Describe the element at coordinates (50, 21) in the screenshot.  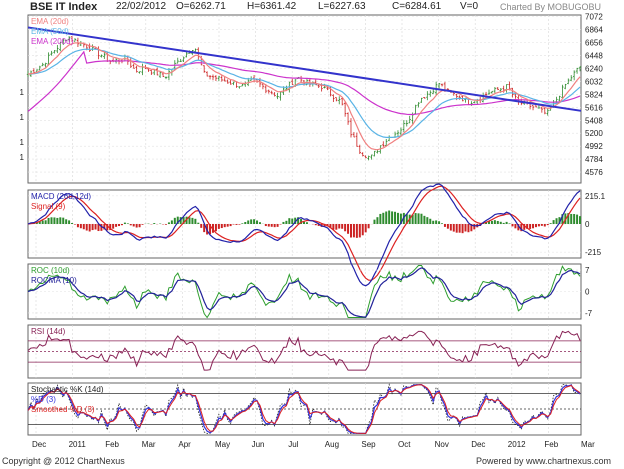
I see `price-legend-item: EMA (20d)` at that location.